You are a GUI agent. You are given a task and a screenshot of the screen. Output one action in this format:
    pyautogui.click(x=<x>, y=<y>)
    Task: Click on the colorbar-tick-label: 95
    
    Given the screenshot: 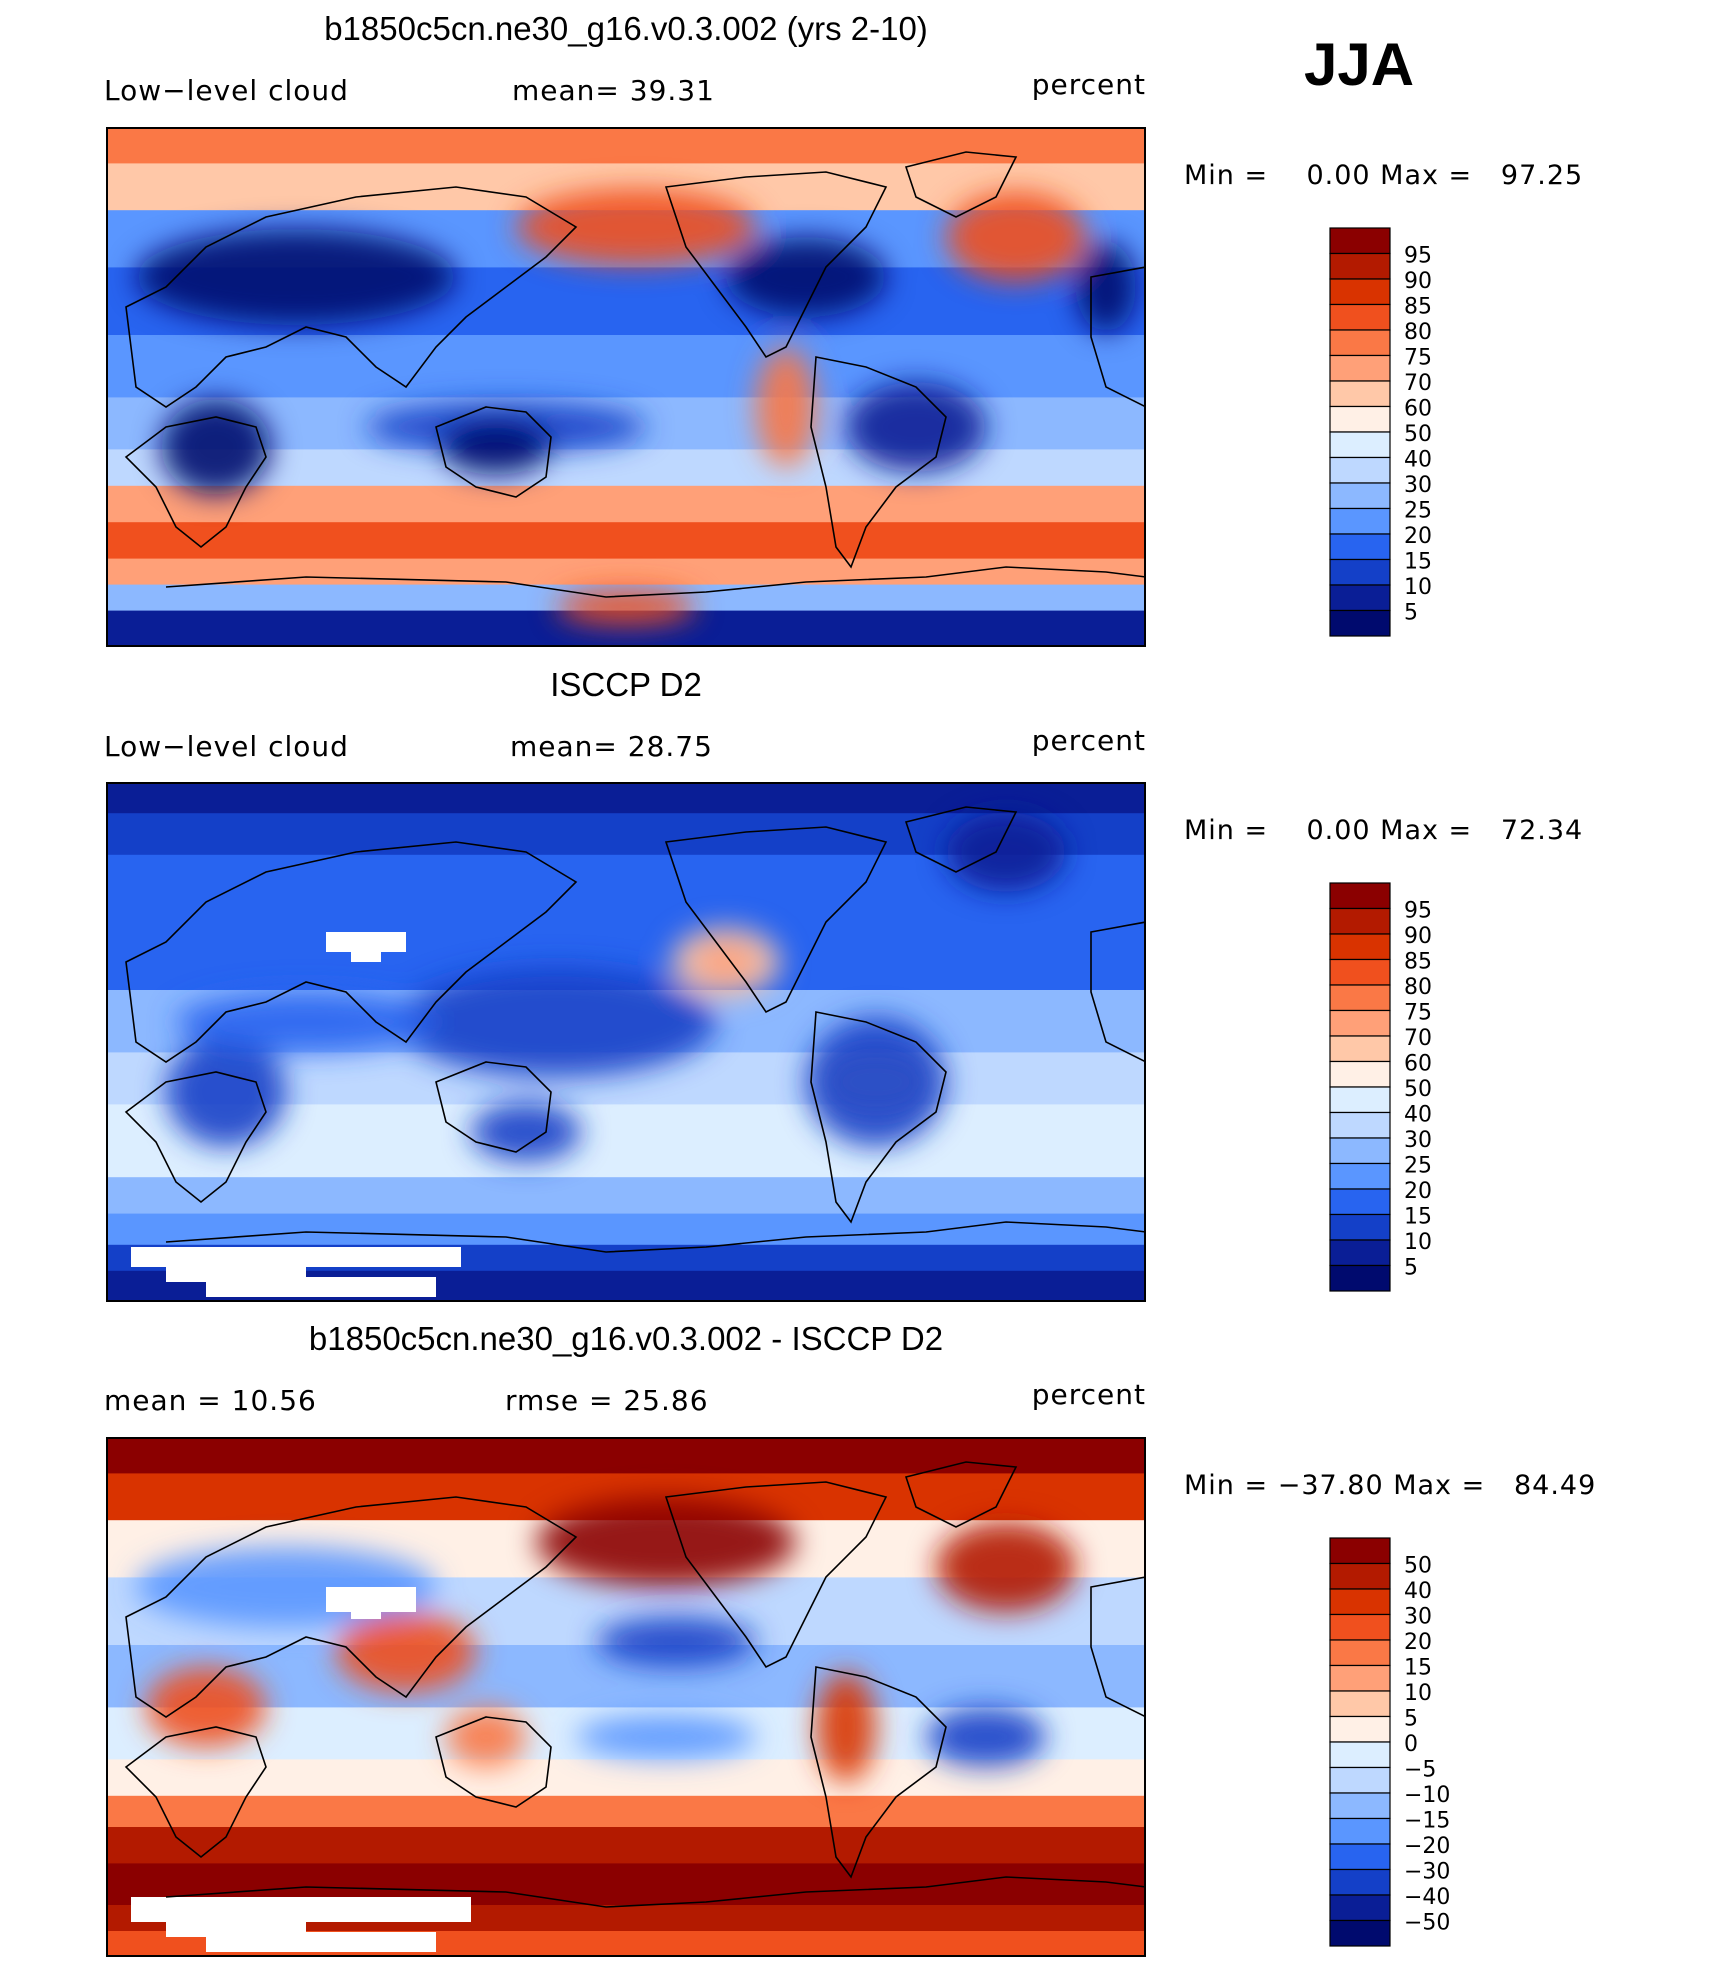 What is the action you would take?
    pyautogui.click(x=1418, y=256)
    